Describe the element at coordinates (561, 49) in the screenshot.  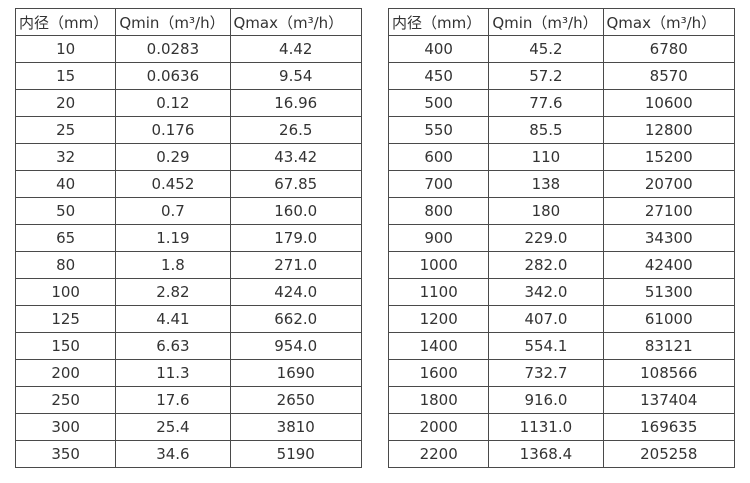
I see `table-row: 400 45.2 6780` at that location.